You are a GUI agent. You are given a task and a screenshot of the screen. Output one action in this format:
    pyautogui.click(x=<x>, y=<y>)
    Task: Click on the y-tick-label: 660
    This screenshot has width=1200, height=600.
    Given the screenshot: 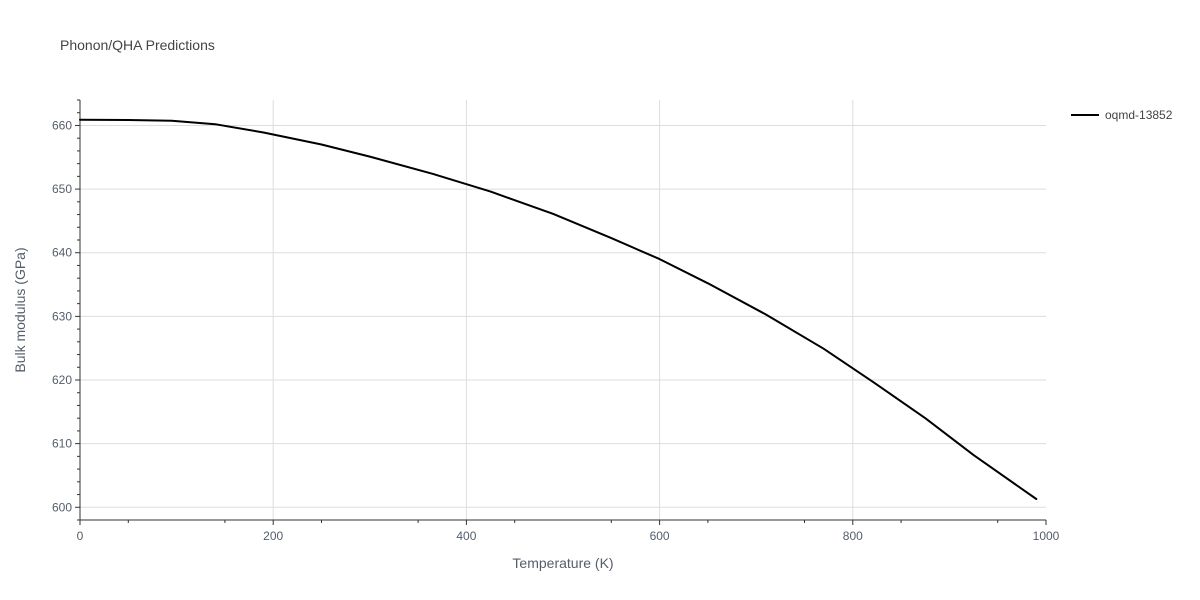 What is the action you would take?
    pyautogui.click(x=62, y=125)
    